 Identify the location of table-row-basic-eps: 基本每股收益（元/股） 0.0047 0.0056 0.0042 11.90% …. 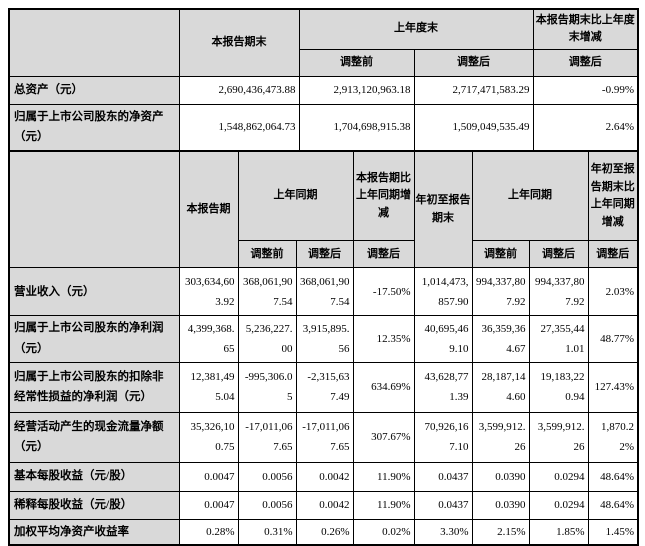
(323, 476).